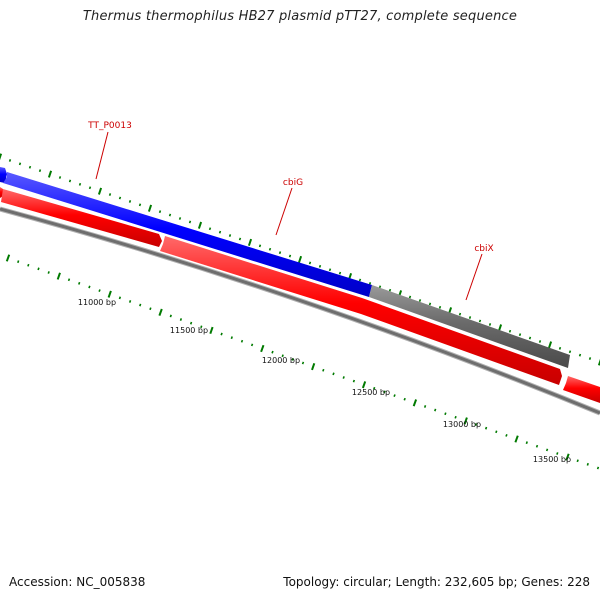  Describe the element at coordinates (284, 211) in the screenshot. I see `leader-line-cbig` at that location.